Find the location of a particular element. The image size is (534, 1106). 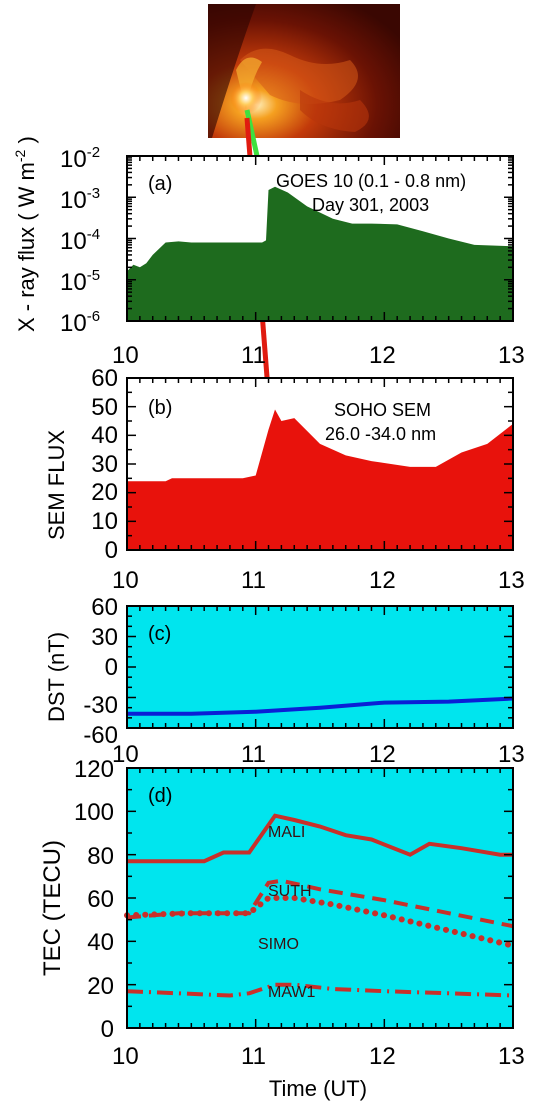

panel-d-y-tick-labels: 0 20 40 60 80 100 120 is located at coordinates (94, 899).